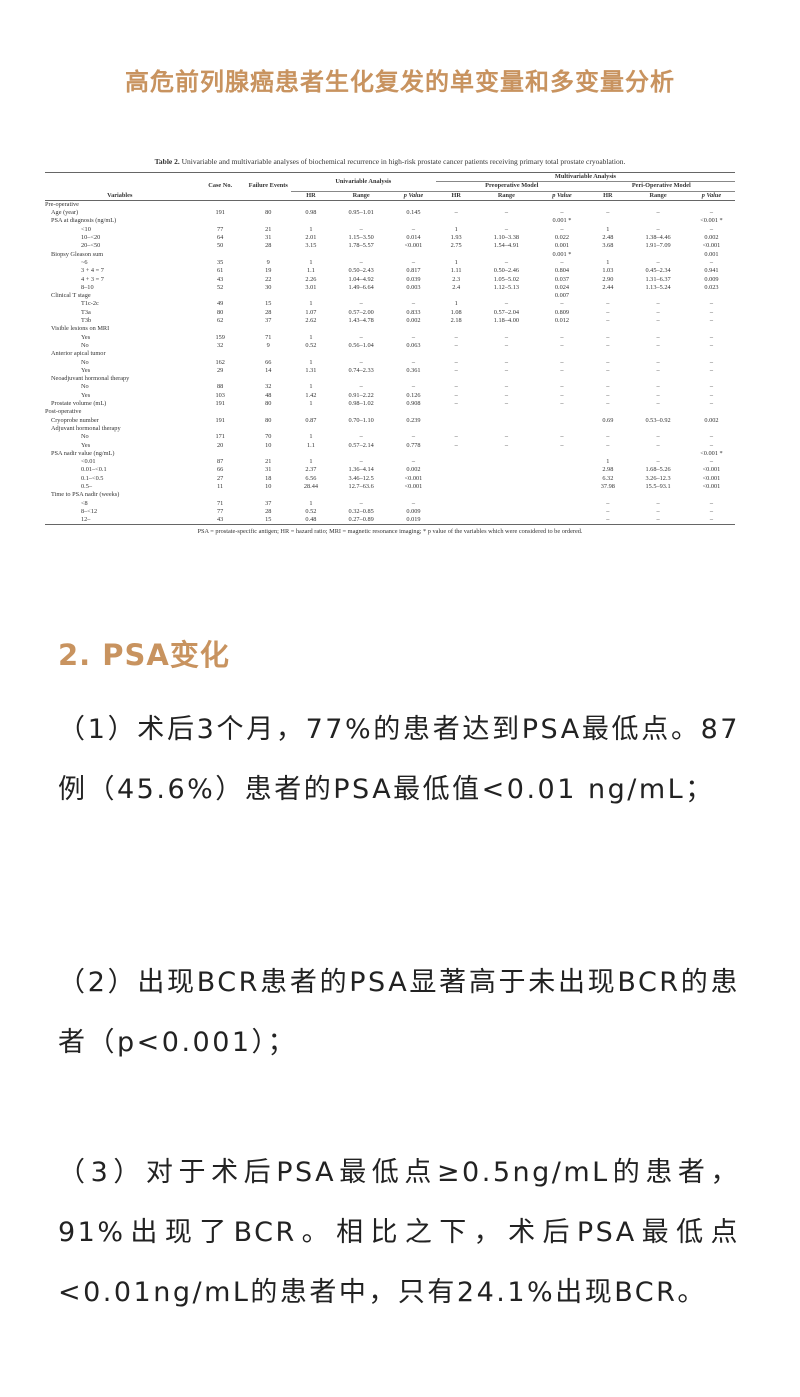 The height and width of the screenshot is (1397, 800). I want to click on cell-uni-p: 0.833, so click(413, 312).